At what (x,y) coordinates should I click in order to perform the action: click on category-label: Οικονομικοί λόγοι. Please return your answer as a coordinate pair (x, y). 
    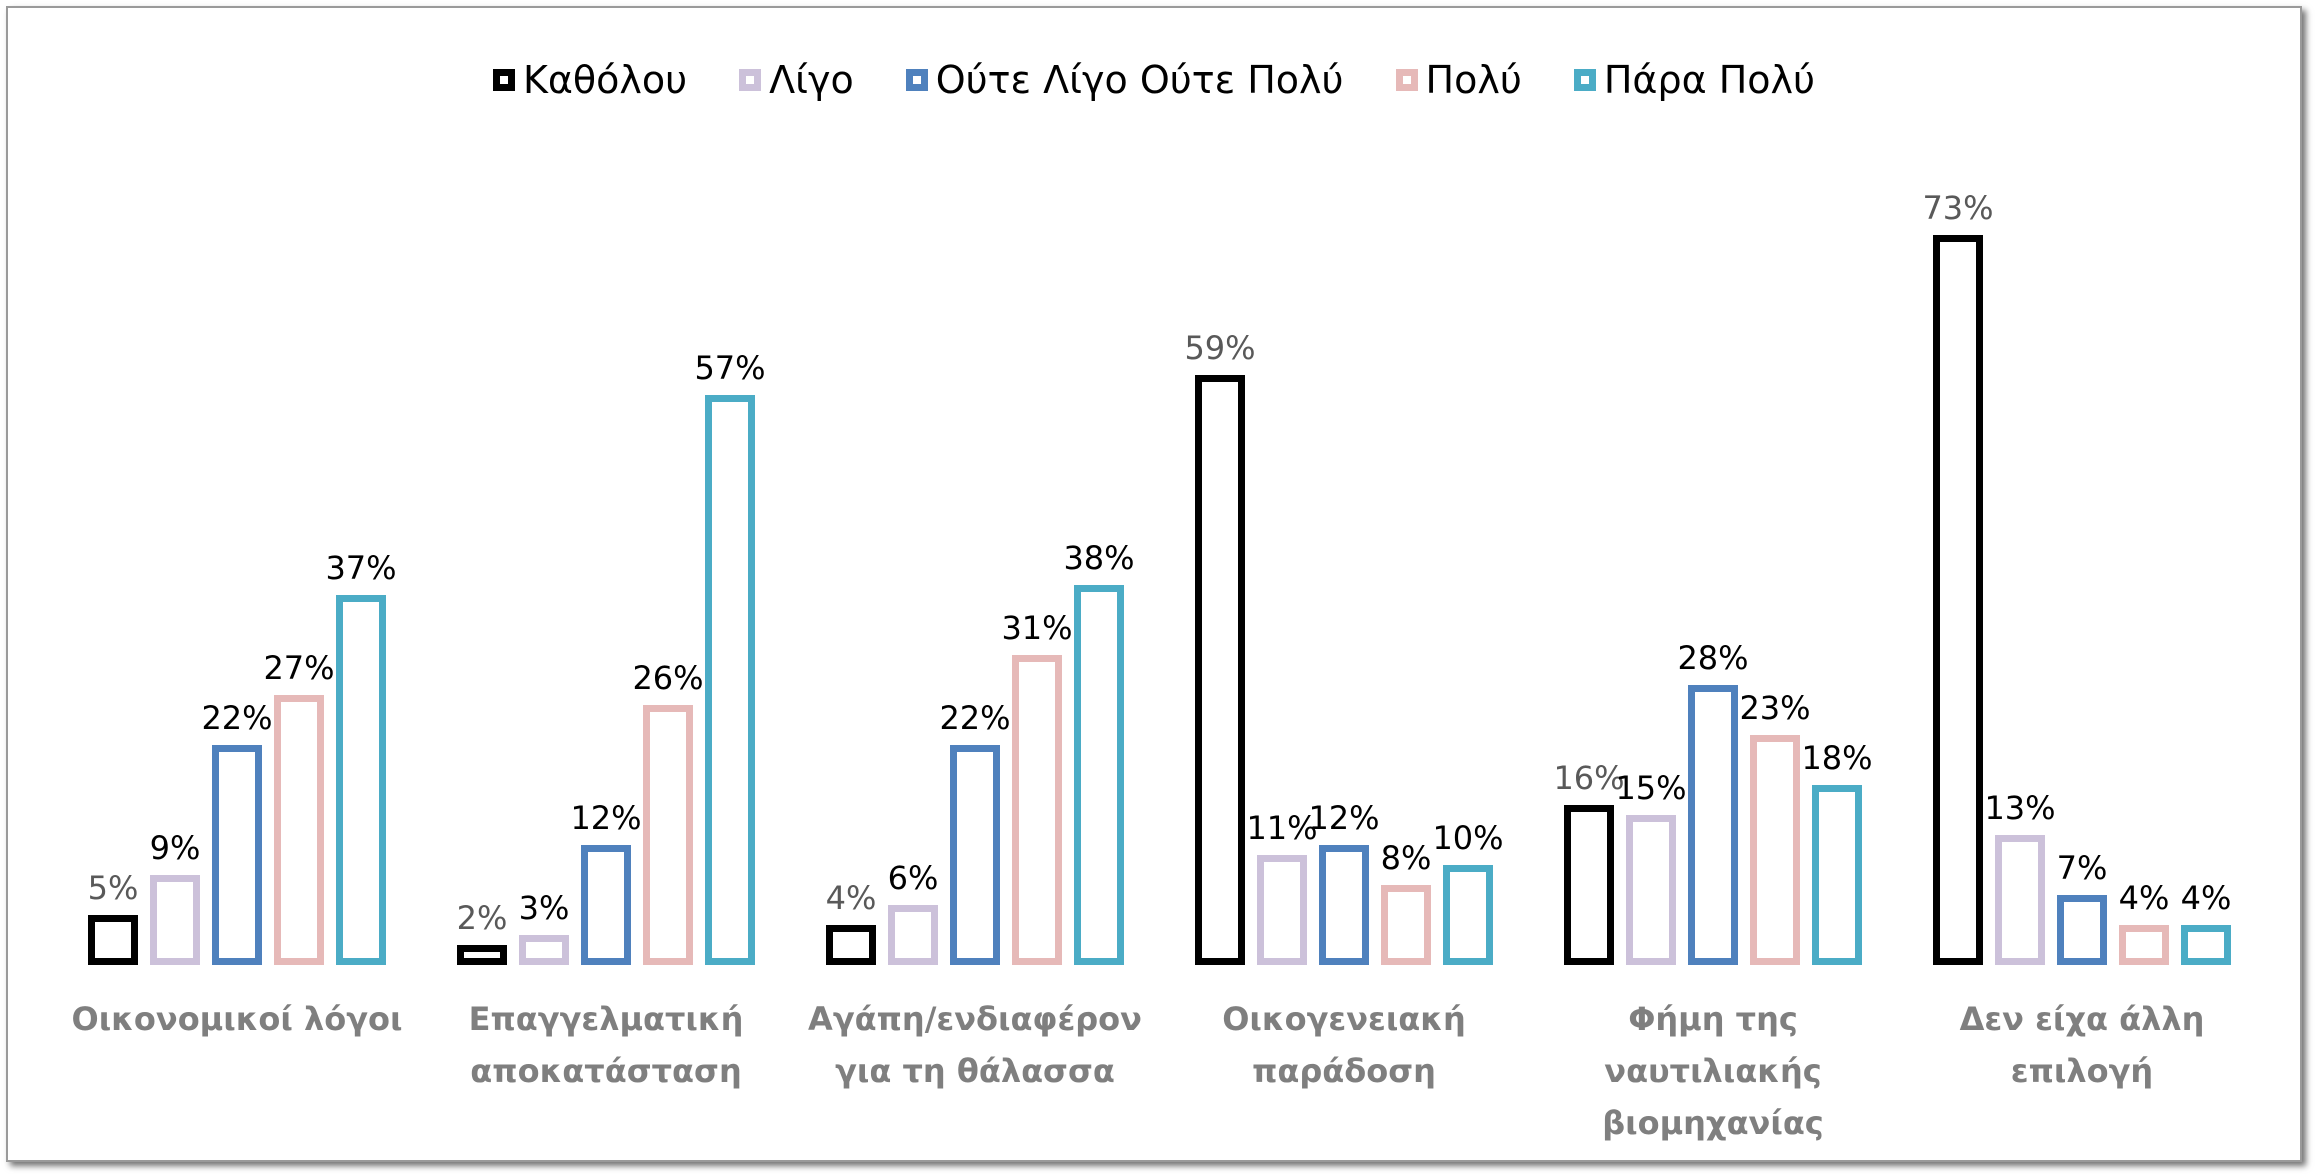
    Looking at the image, I should click on (237, 1019).